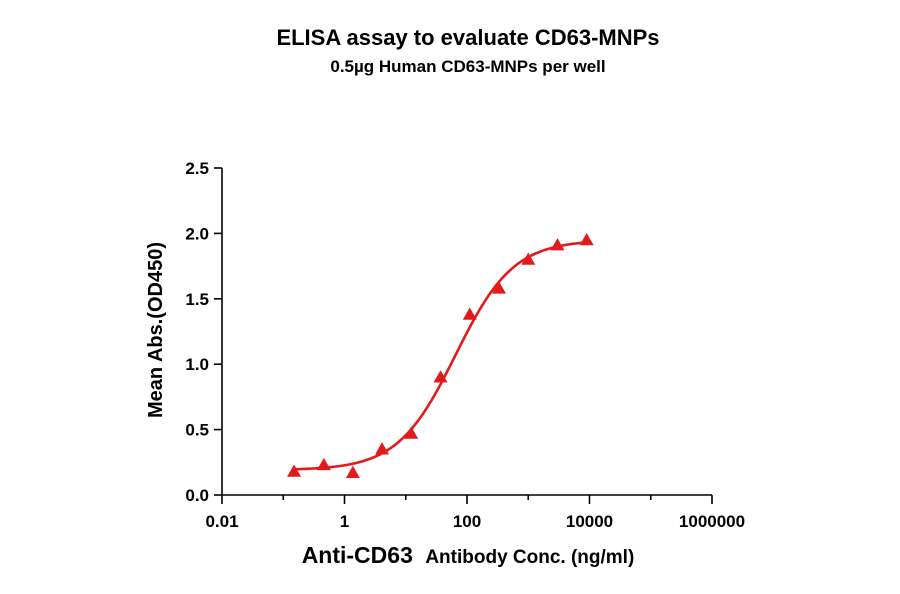  I want to click on fit-curve, so click(440, 356).